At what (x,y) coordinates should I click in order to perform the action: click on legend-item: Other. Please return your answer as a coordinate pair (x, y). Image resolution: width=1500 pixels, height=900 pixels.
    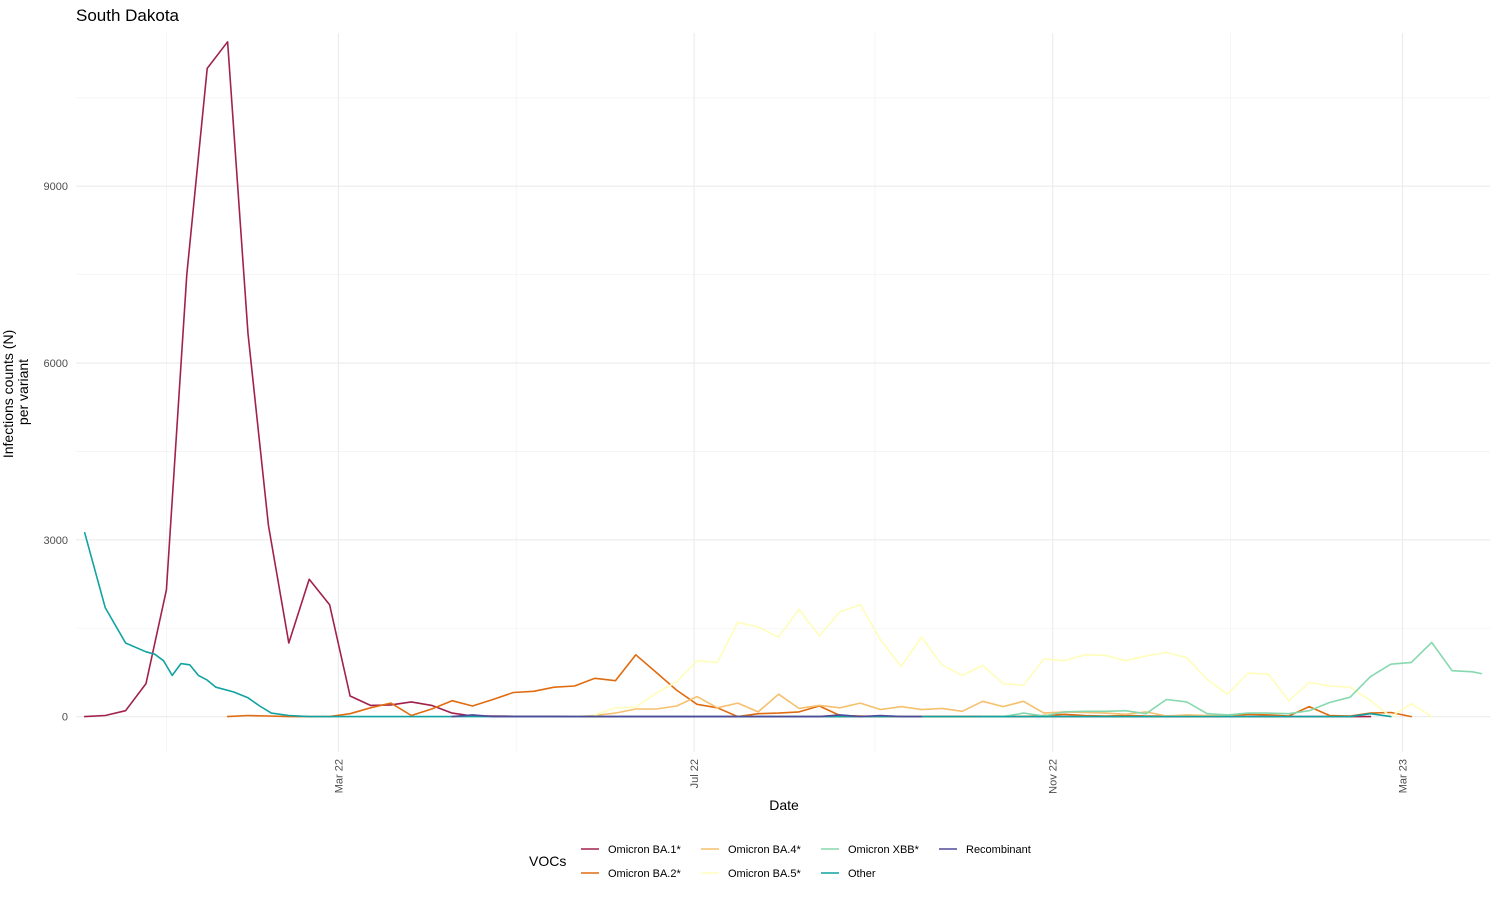
    Looking at the image, I should click on (848, 874).